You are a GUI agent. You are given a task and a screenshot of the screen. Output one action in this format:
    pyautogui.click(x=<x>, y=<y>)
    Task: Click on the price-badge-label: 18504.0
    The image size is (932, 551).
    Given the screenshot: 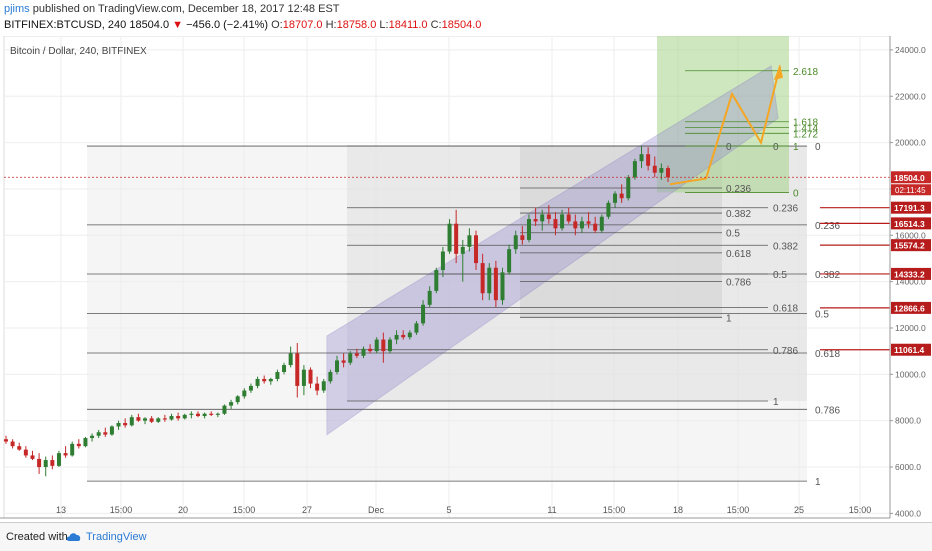 What is the action you would take?
    pyautogui.click(x=909, y=178)
    